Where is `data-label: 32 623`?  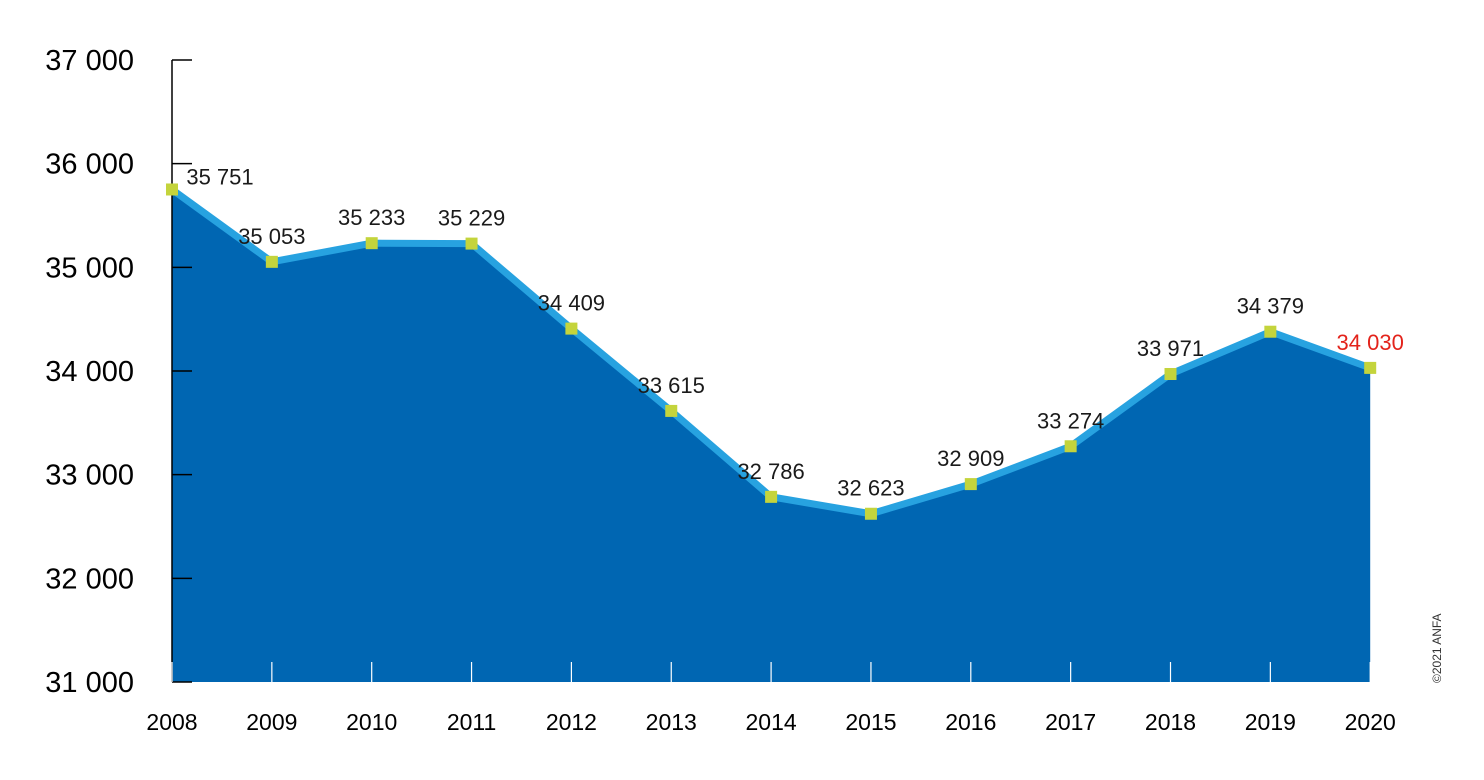
data-label: 32 623 is located at coordinates (870, 488).